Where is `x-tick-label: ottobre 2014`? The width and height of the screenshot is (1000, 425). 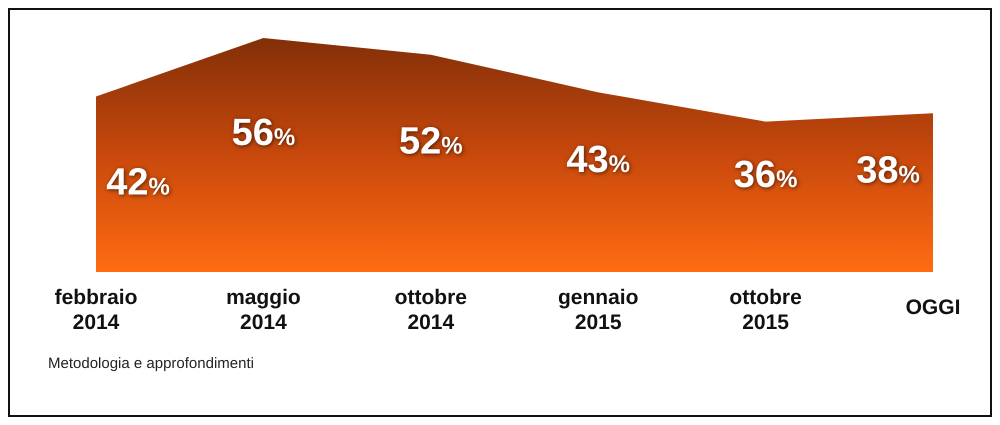
x-tick-label: ottobre 2014 is located at coordinates (430, 310).